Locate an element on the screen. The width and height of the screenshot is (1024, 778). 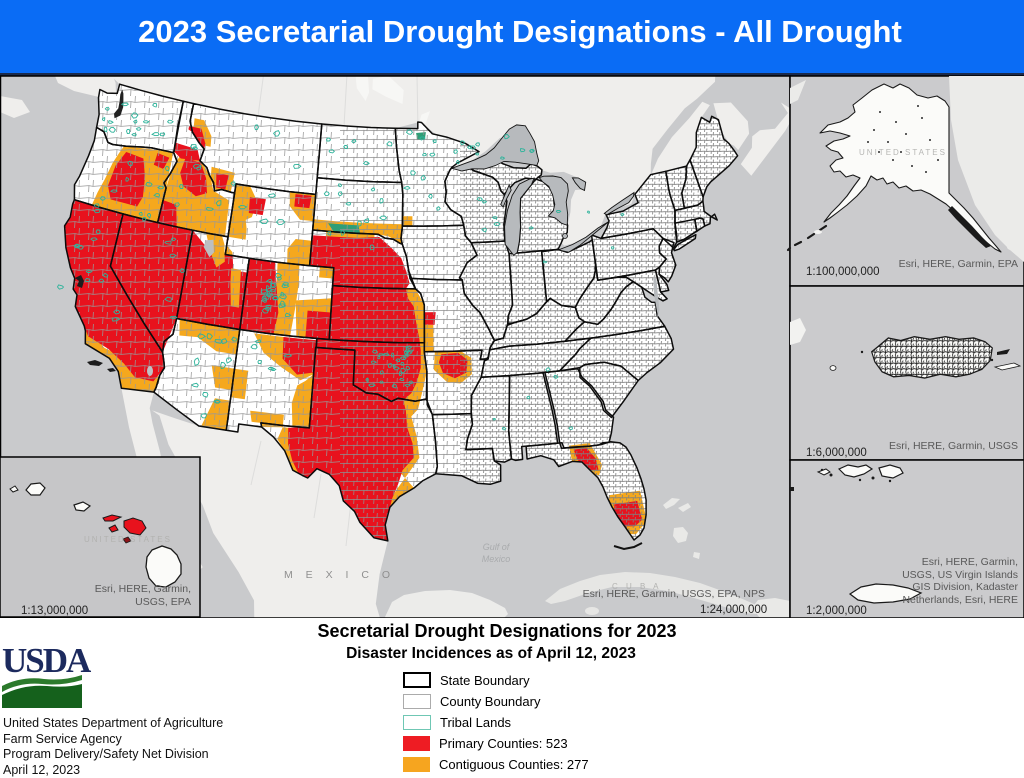
svg-text: Mexico is located at coordinates (496, 559).